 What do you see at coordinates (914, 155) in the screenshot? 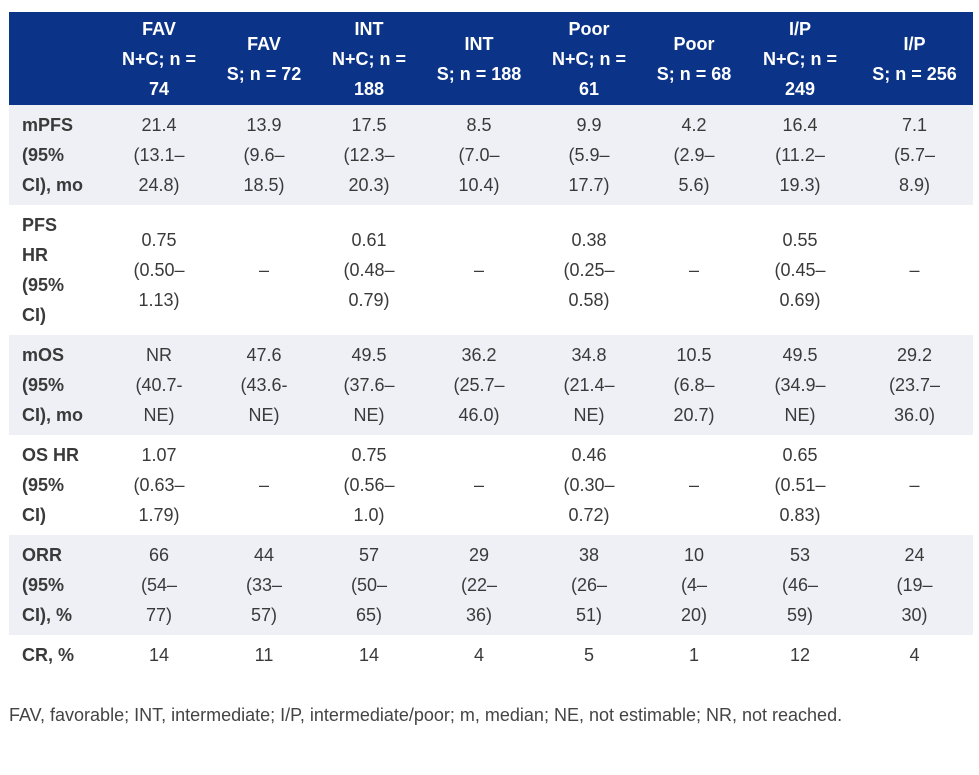
I see `table-cell: 7.1 (5.7– 8.9)` at bounding box center [914, 155].